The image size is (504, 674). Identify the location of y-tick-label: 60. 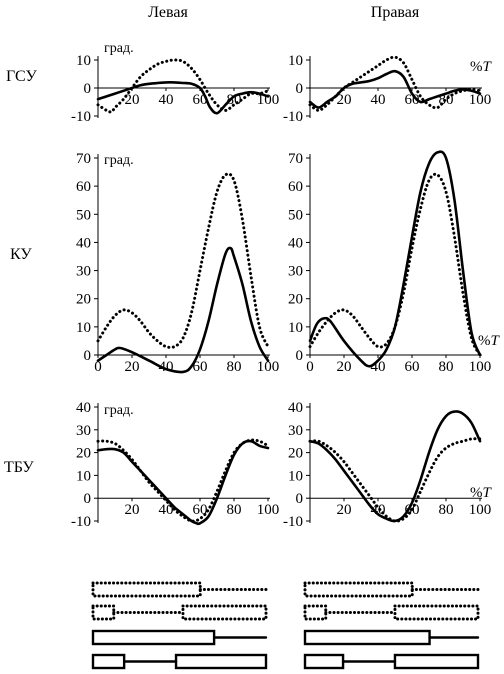
(83, 187).